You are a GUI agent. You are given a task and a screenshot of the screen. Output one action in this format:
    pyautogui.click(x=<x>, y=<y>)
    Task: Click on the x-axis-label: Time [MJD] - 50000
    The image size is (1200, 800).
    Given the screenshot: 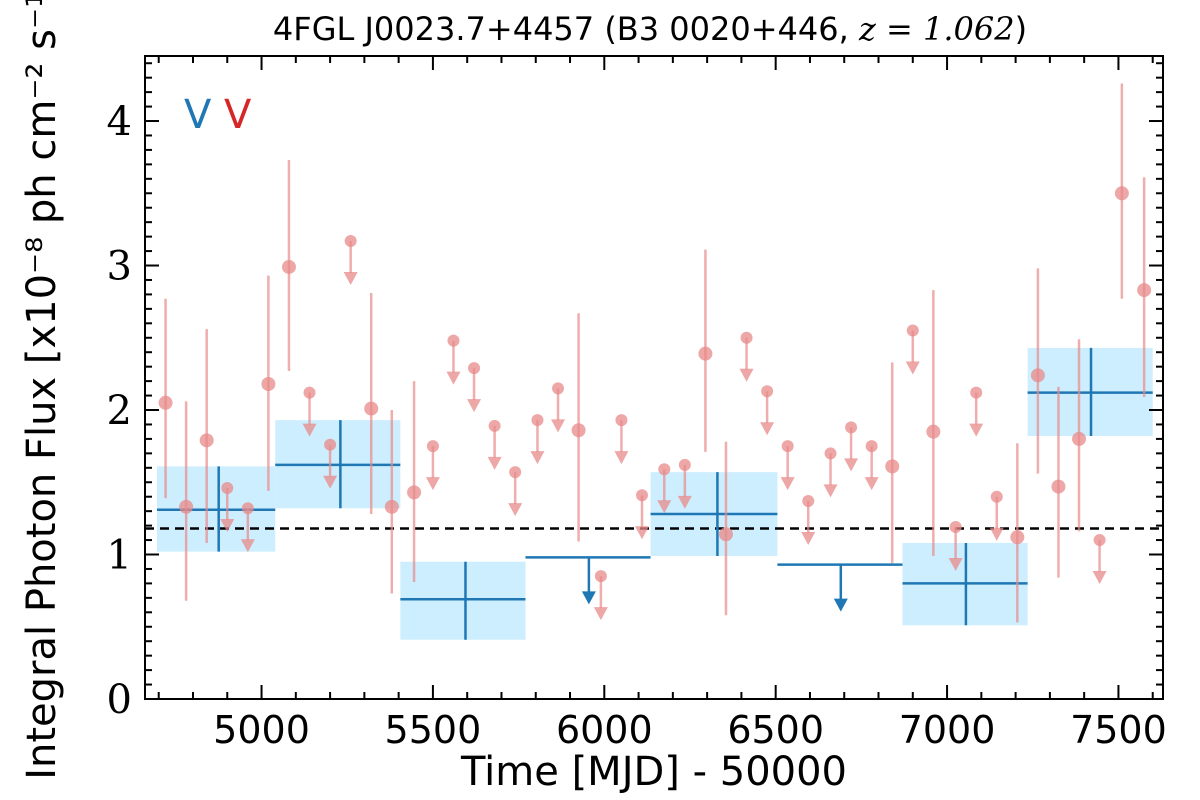 What is the action you would take?
    pyautogui.click(x=653, y=772)
    